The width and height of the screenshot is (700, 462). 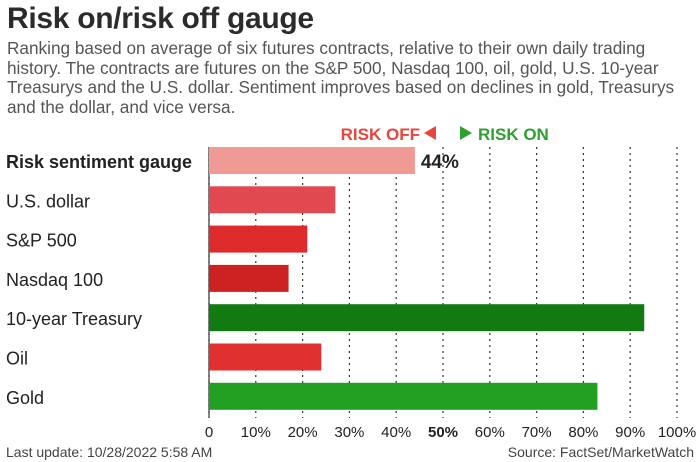 I want to click on category-label: Nasdaq 100, so click(x=54, y=280).